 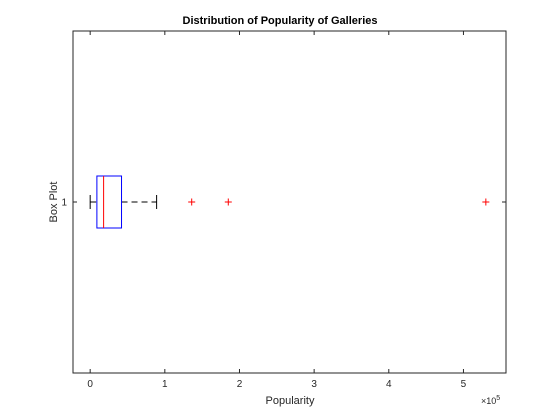 I want to click on x-tick-label: 2, so click(x=240, y=384).